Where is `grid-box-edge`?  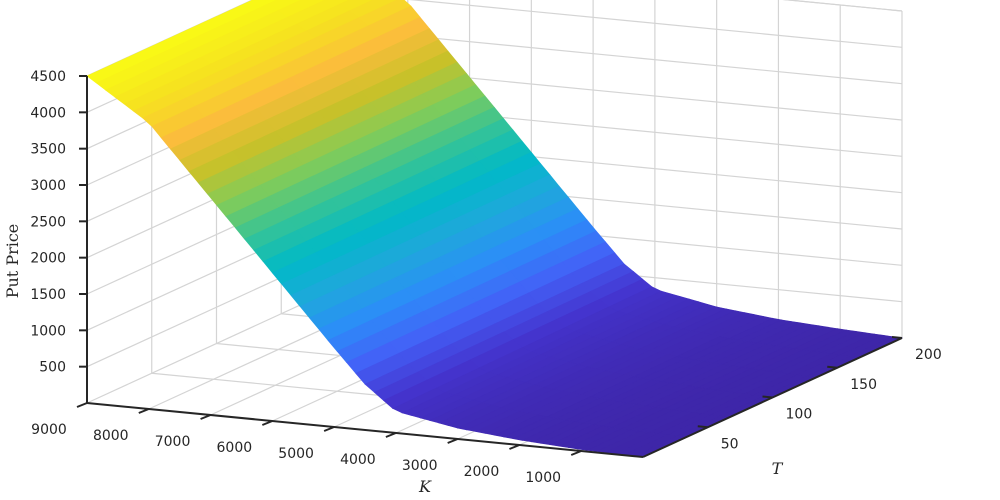
grid-box-edge is located at coordinates (842, 6).